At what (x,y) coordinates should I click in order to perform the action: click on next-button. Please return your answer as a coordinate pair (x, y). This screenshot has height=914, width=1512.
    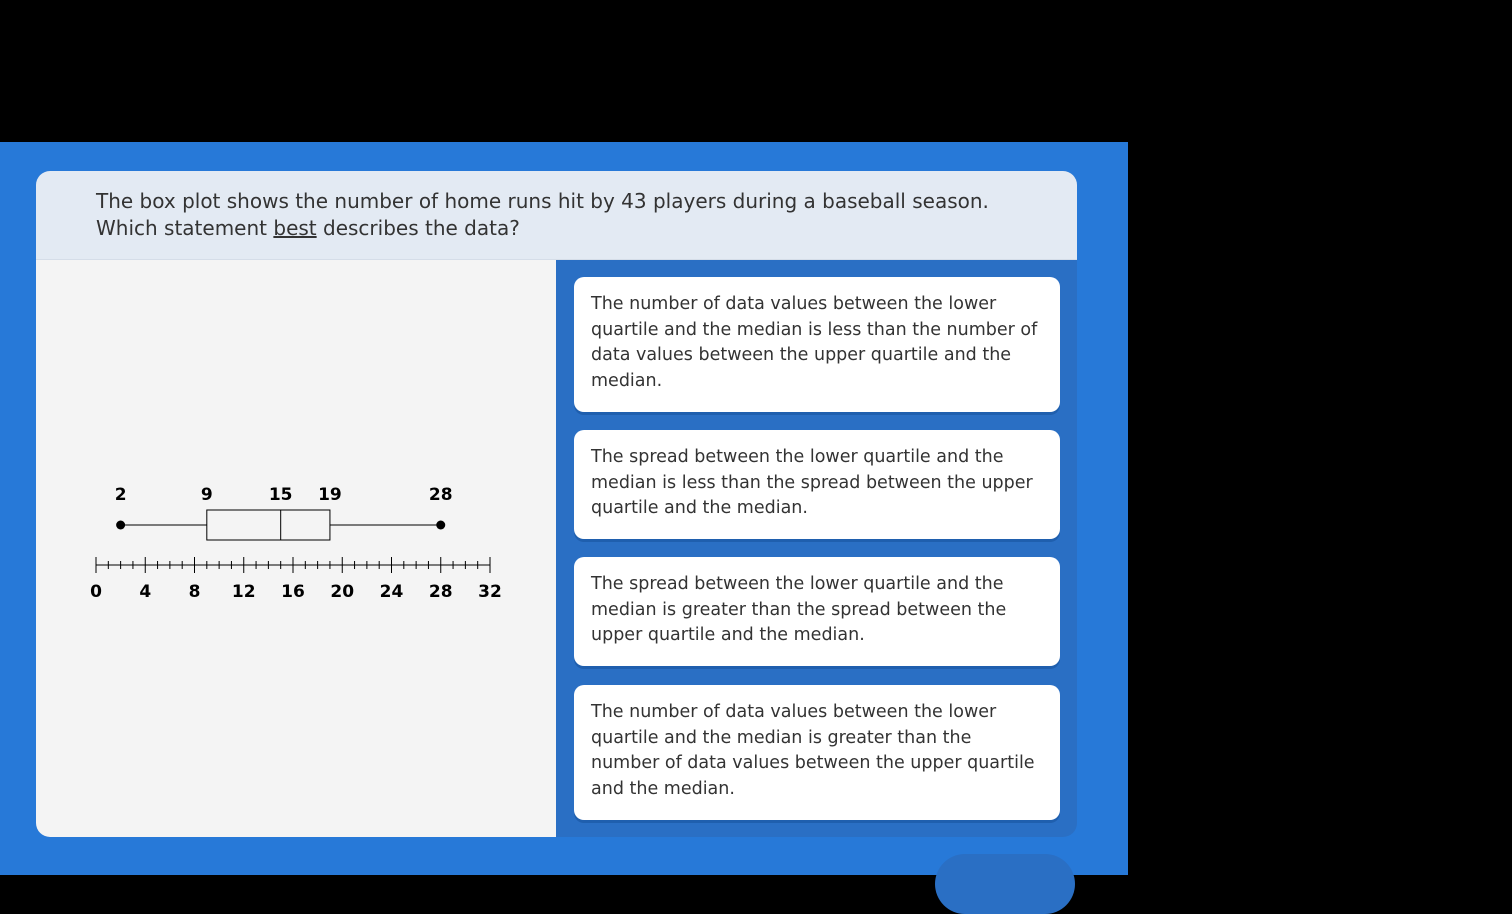
    Looking at the image, I should click on (1005, 884).